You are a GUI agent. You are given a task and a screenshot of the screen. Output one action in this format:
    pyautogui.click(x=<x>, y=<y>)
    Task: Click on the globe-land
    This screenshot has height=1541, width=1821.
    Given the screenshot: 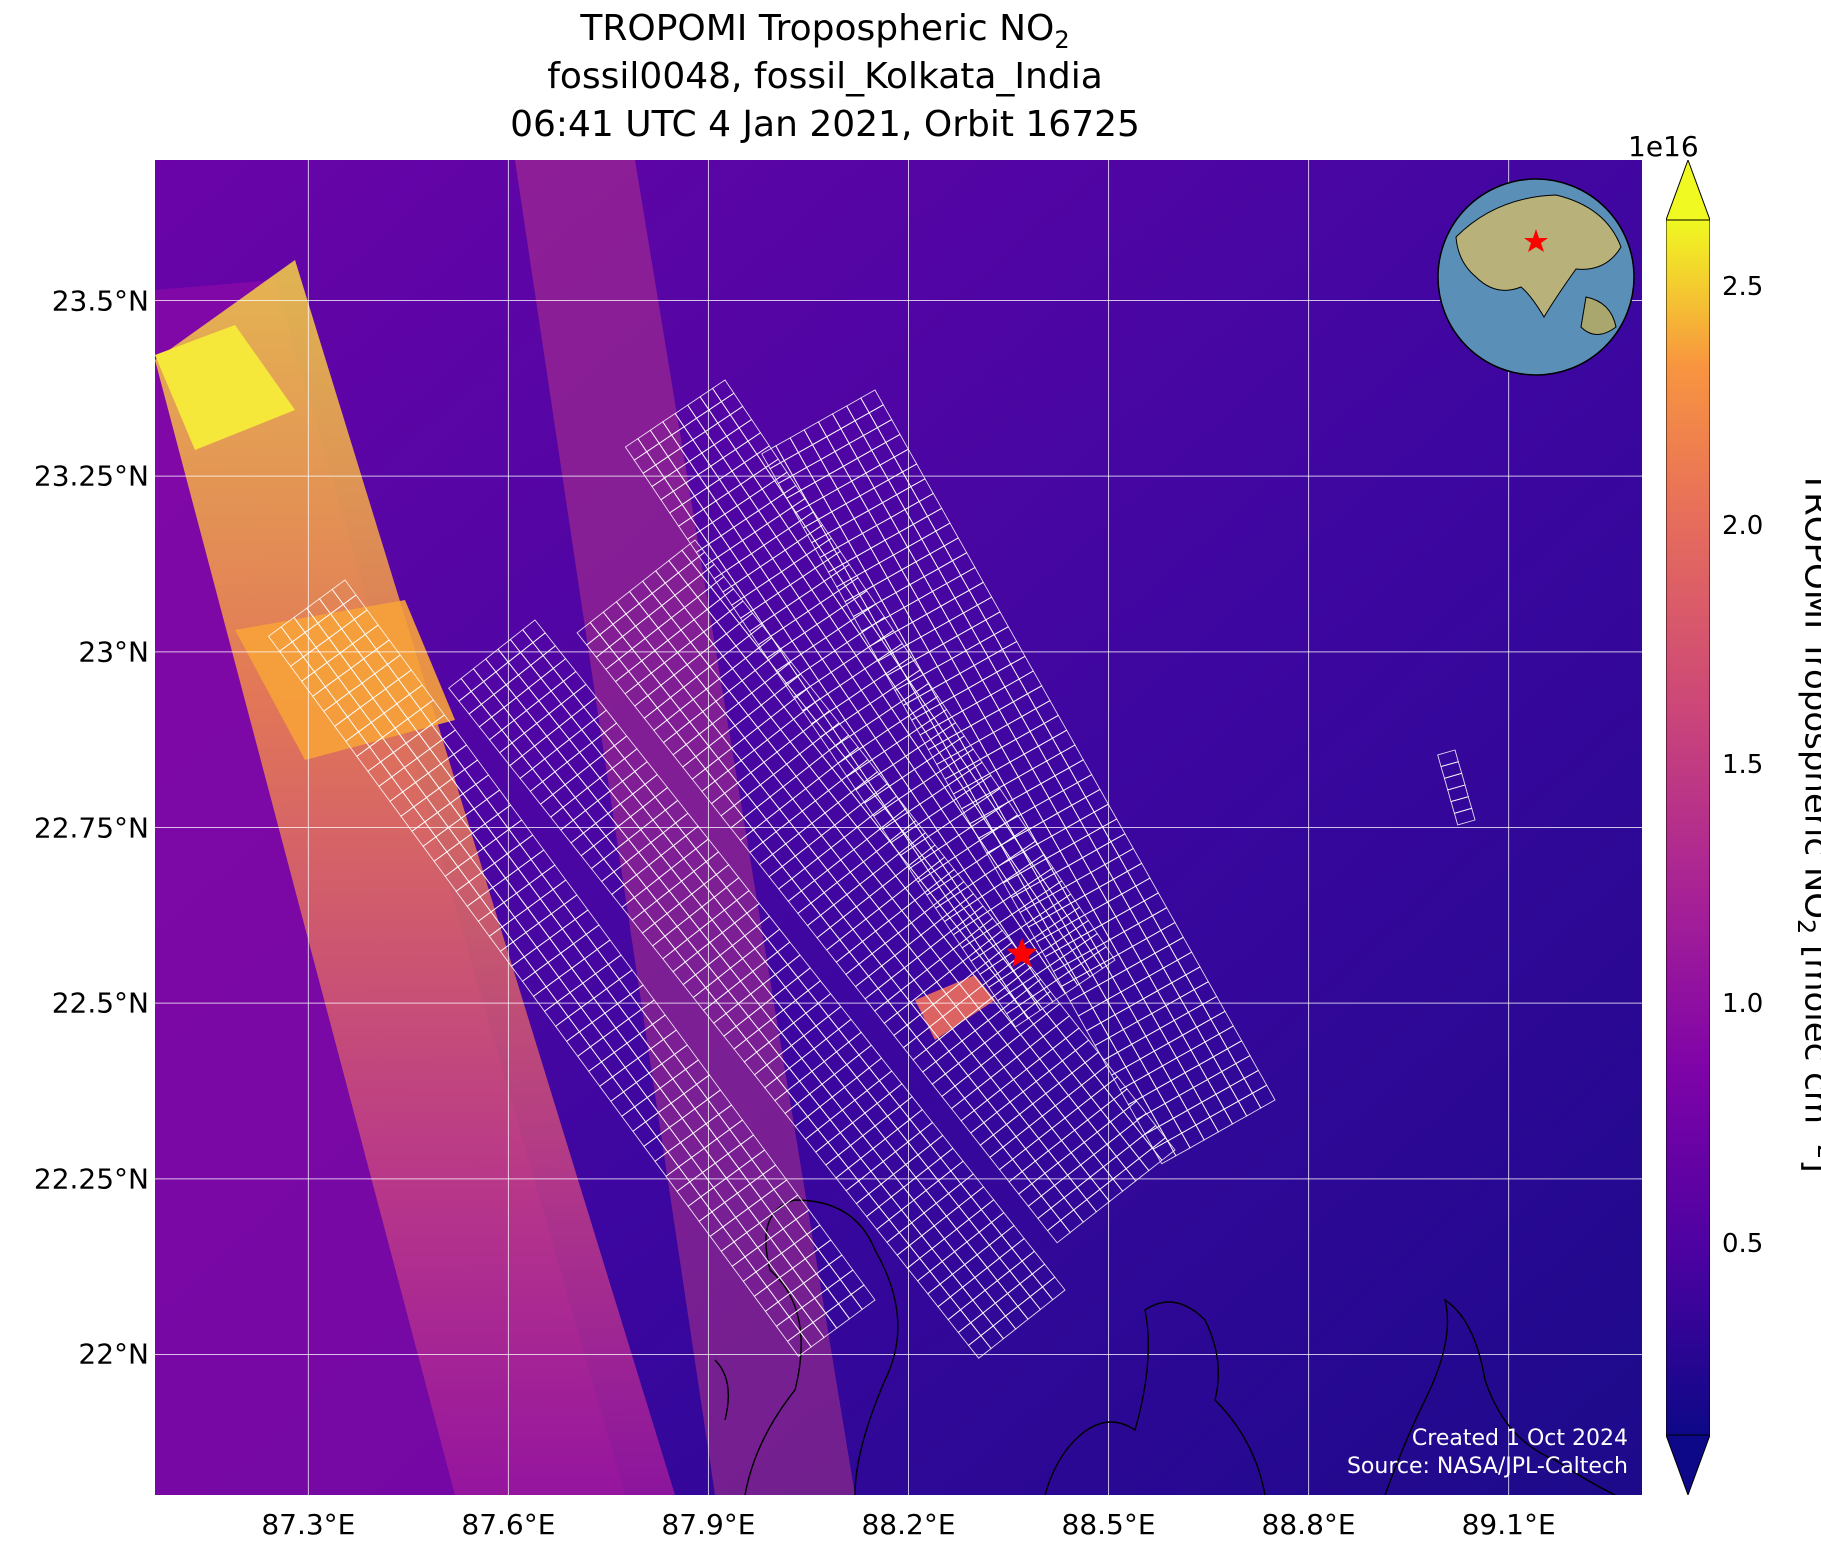 What is the action you would take?
    pyautogui.click(x=1538, y=256)
    